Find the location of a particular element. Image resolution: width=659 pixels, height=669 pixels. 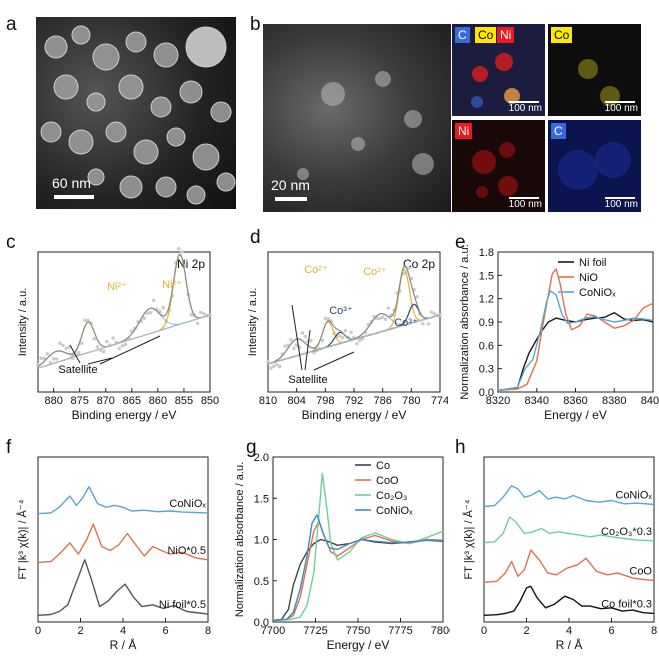

plot-frame is located at coordinates (124, 322).